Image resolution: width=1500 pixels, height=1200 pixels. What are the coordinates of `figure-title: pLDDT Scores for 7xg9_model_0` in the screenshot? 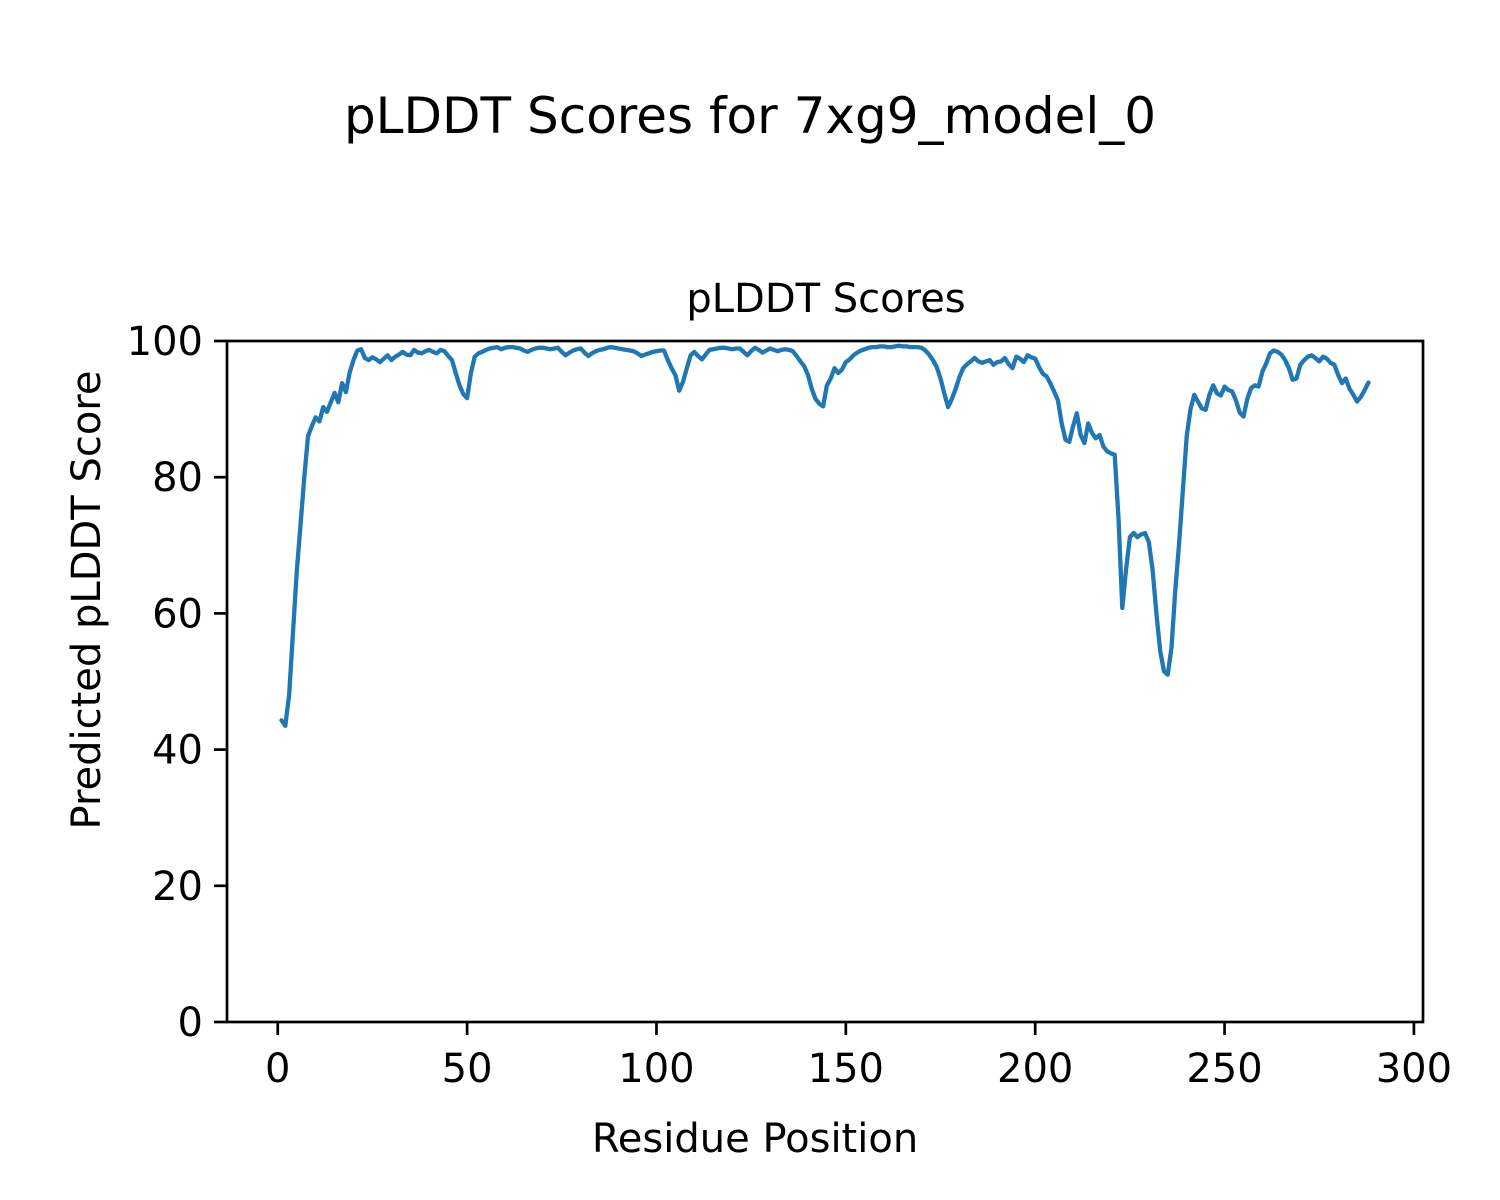 It's located at (750, 116).